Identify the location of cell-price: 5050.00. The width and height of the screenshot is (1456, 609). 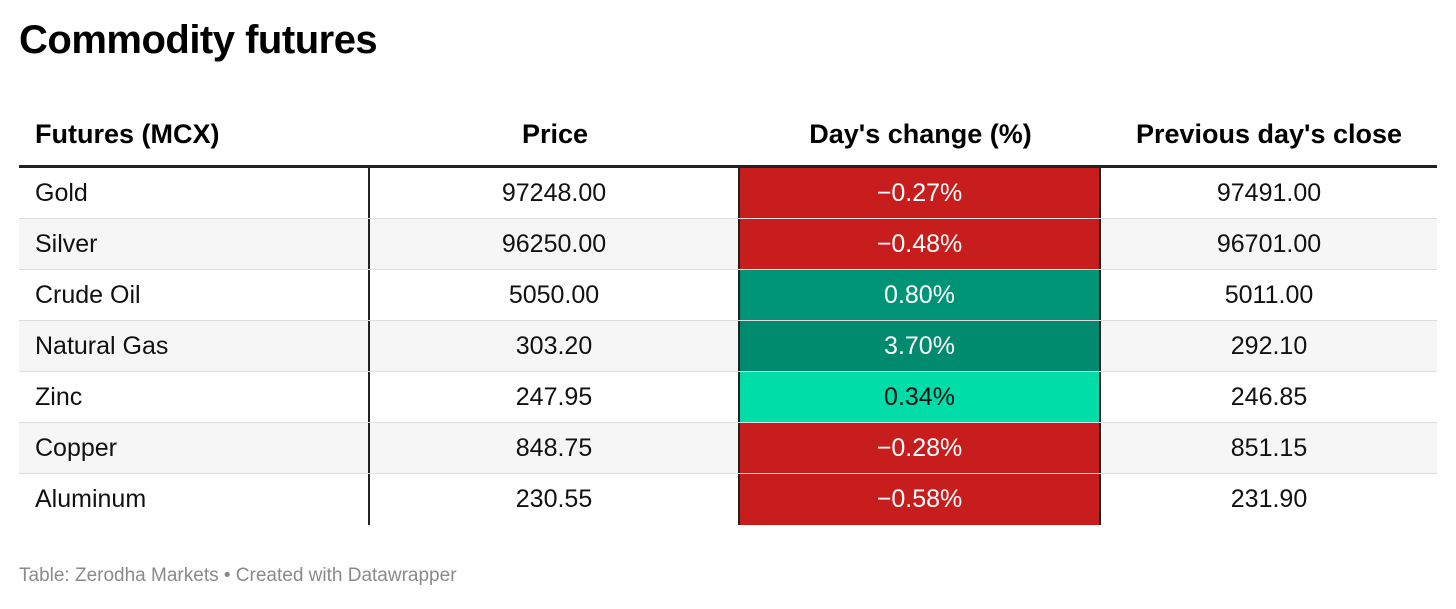
(555, 295).